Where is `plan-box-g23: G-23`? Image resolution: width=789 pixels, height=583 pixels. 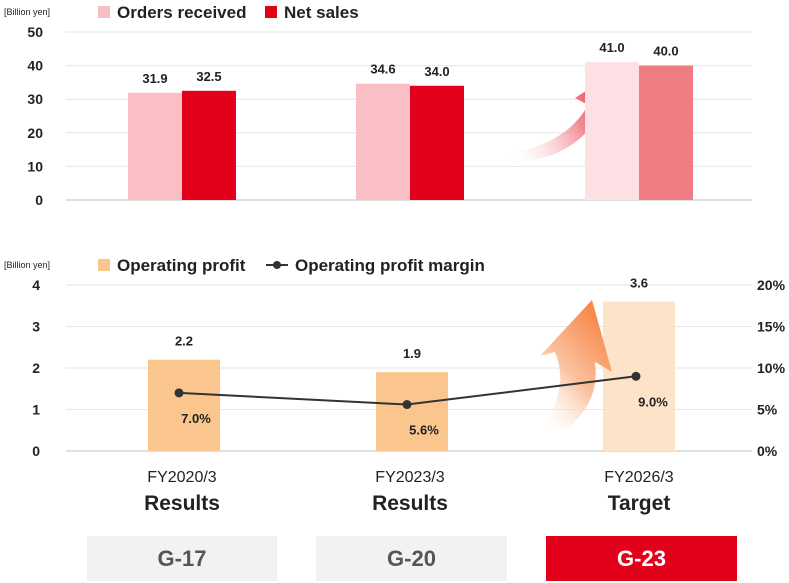 plan-box-g23: G-23 is located at coordinates (641, 558).